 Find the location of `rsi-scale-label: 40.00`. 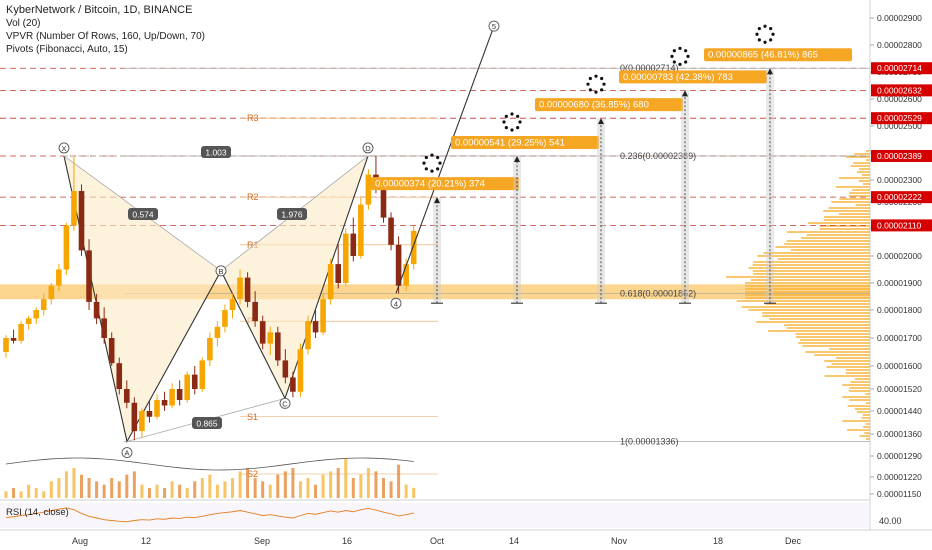

rsi-scale-label: 40.00 is located at coordinates (890, 521).